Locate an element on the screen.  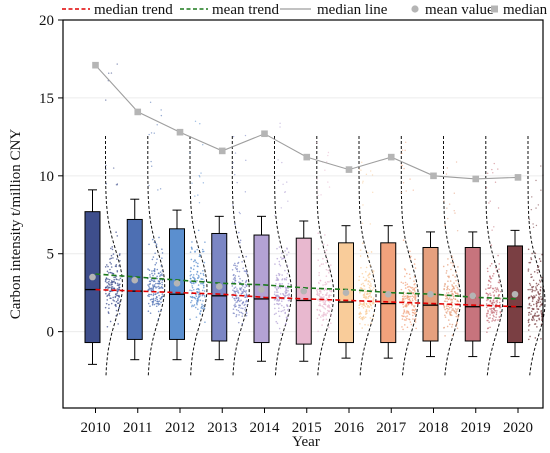
series-median-trend is located at coordinates (307, 298).